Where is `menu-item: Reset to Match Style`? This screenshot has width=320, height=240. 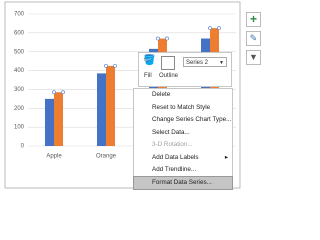 menu-item: Reset to Match Style is located at coordinates (183, 108).